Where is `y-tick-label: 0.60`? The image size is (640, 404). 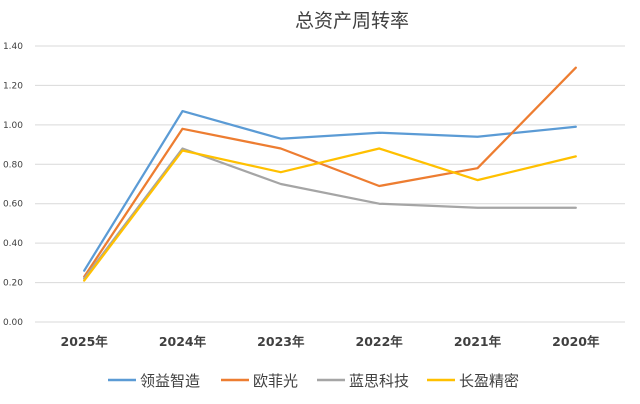 y-tick-label: 0.60 is located at coordinates (13, 205).